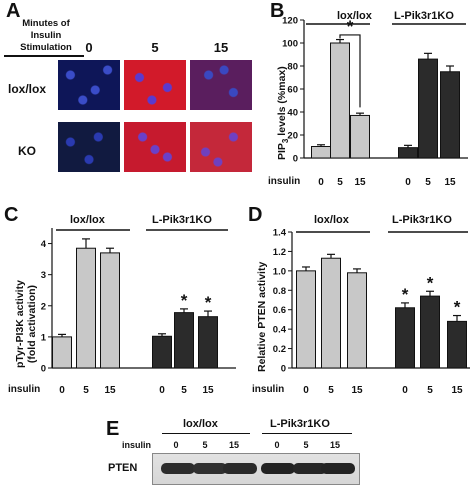 Image resolution: width=474 pixels, height=486 pixels. What do you see at coordinates (292, 113) in the screenshot?
I see `panel-b-ytick-label: 40` at bounding box center [292, 113].